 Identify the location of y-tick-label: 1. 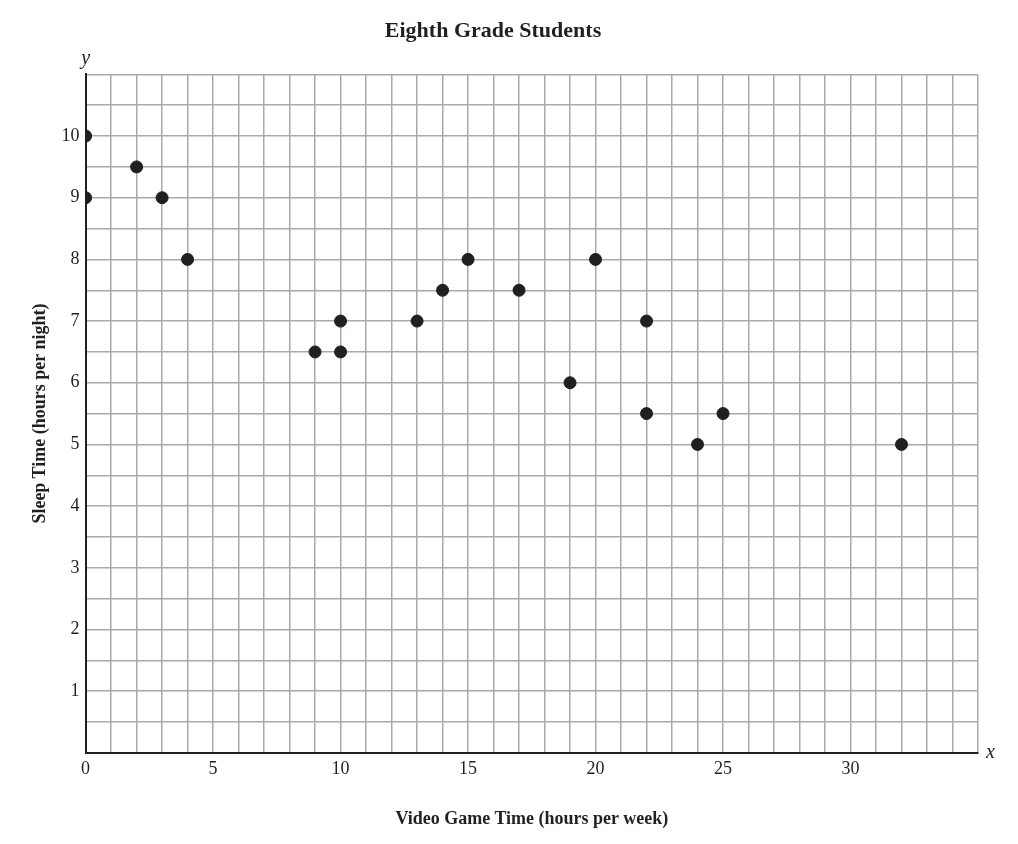
(75, 689).